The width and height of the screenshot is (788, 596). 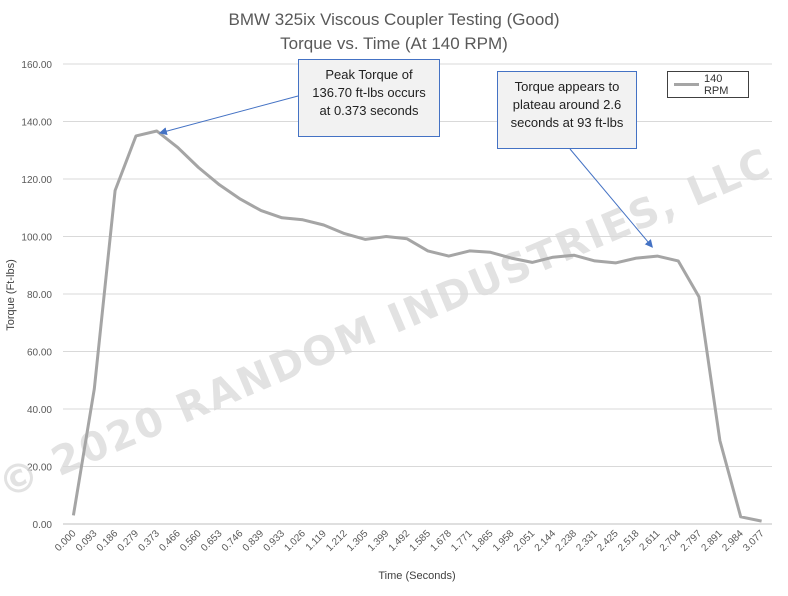 What do you see at coordinates (716, 84) in the screenshot?
I see `legend-label: 140 RPM` at bounding box center [716, 84].